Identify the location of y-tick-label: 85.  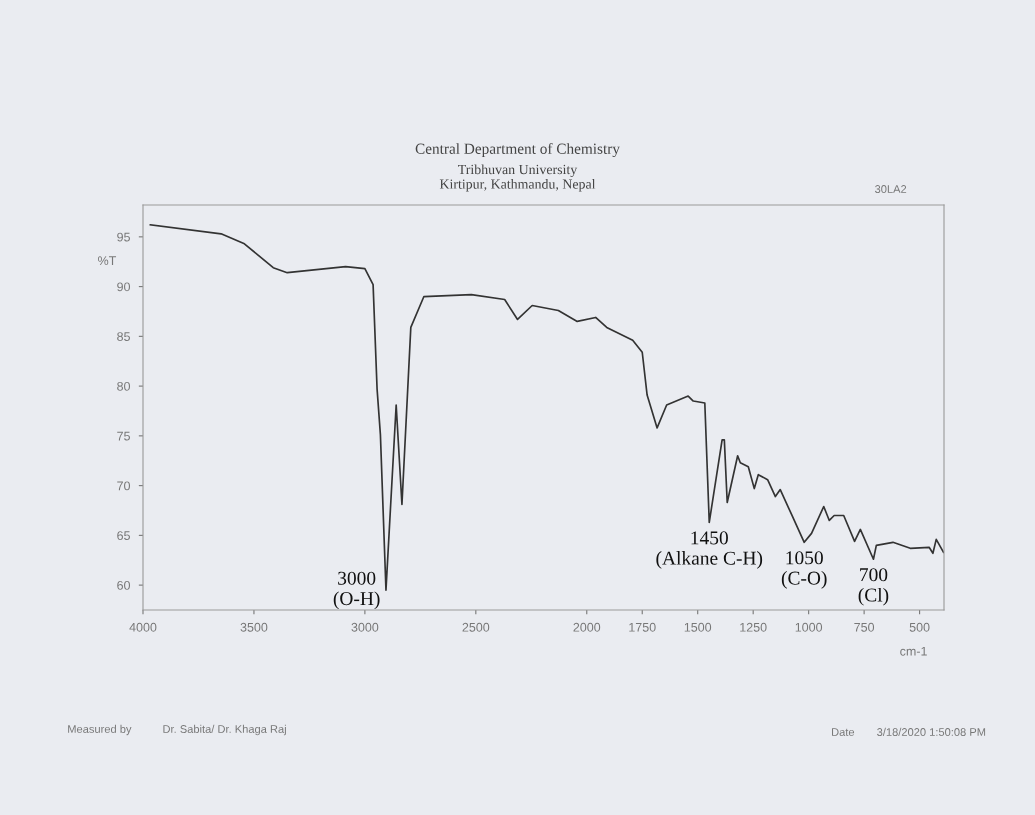
(123, 336).